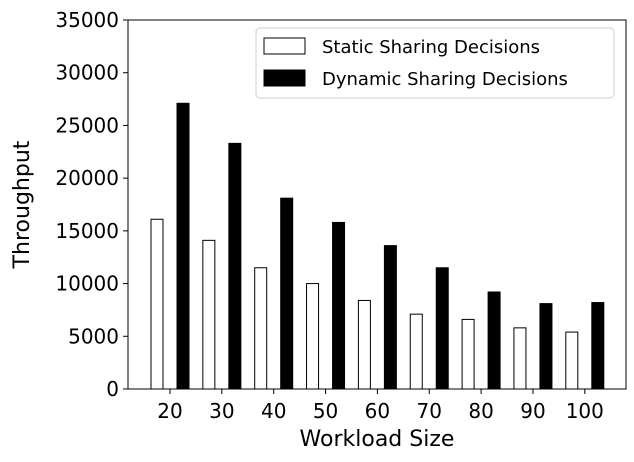 The height and width of the screenshot is (462, 634). Describe the element at coordinates (325, 411) in the screenshot. I see `x-tick-label-50: 50` at that location.